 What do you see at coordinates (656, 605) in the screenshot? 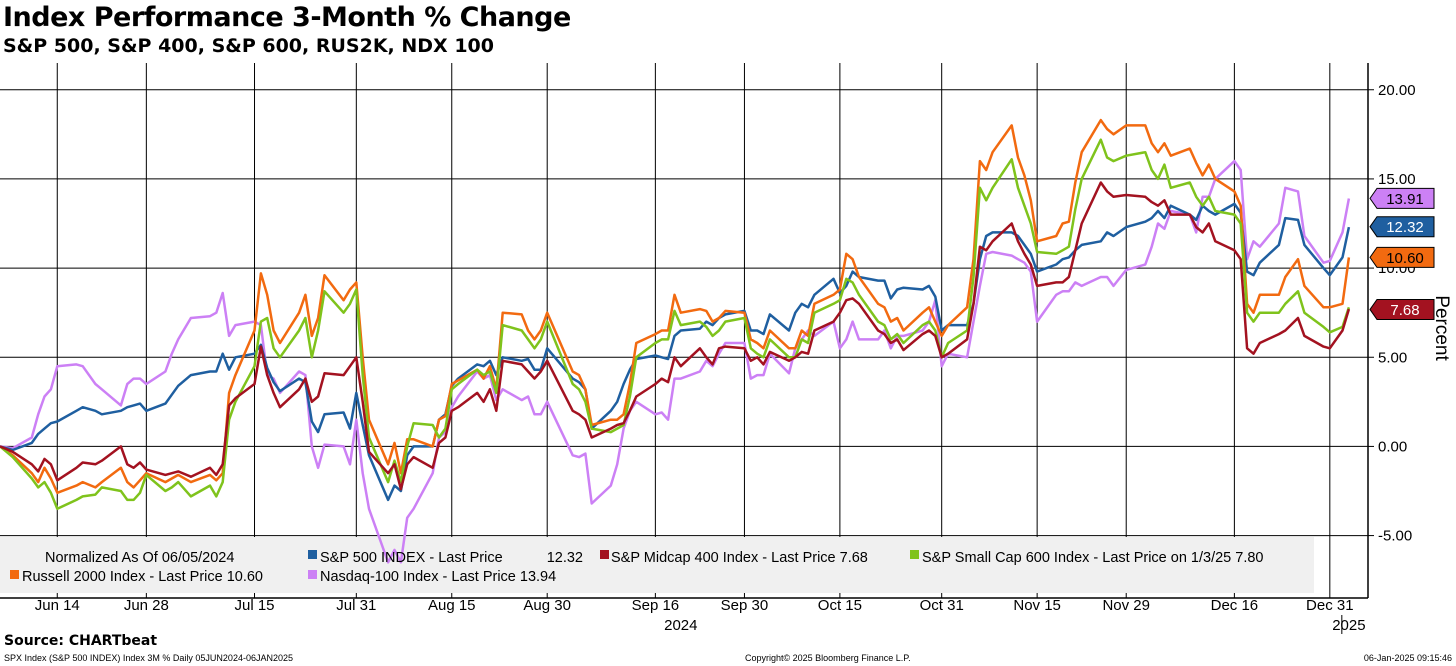
I see `x-tick-label: Sep 16` at bounding box center [656, 605].